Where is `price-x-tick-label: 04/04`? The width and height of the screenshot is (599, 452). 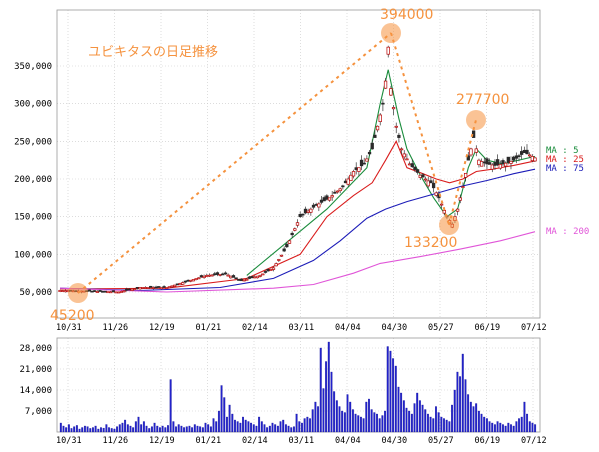
price-x-tick-label: 04/04 is located at coordinates (348, 328).